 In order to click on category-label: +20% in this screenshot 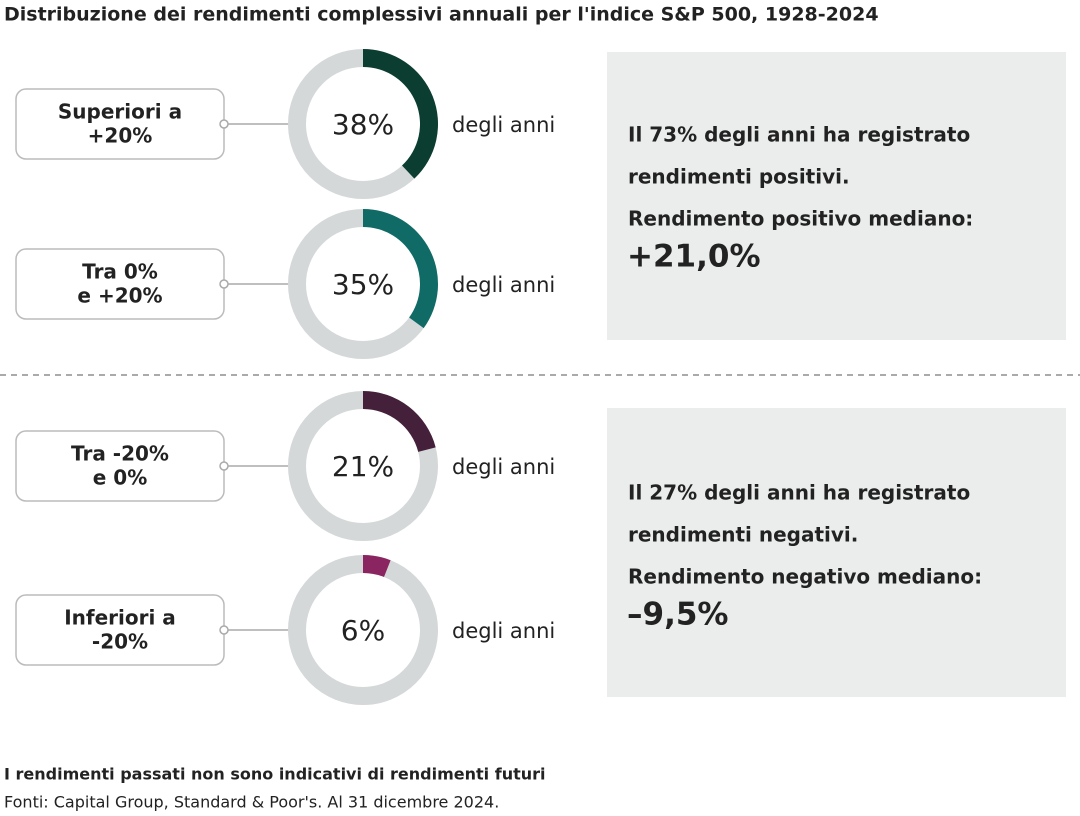, I will do `click(120, 136)`.